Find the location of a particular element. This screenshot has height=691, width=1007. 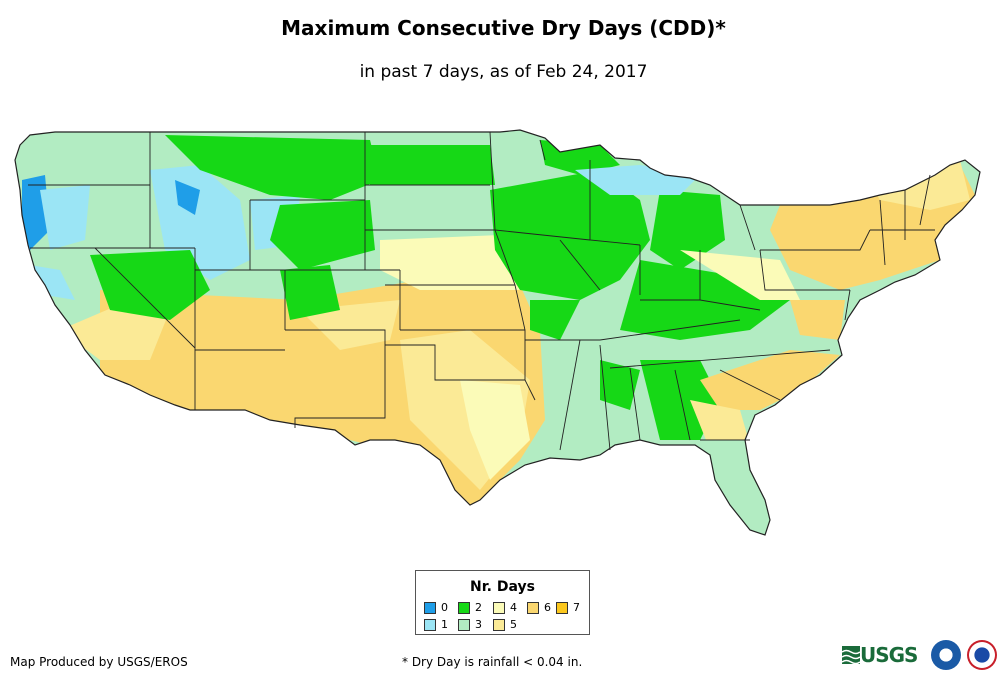

usgs-logo: USGS is located at coordinates (880, 655).